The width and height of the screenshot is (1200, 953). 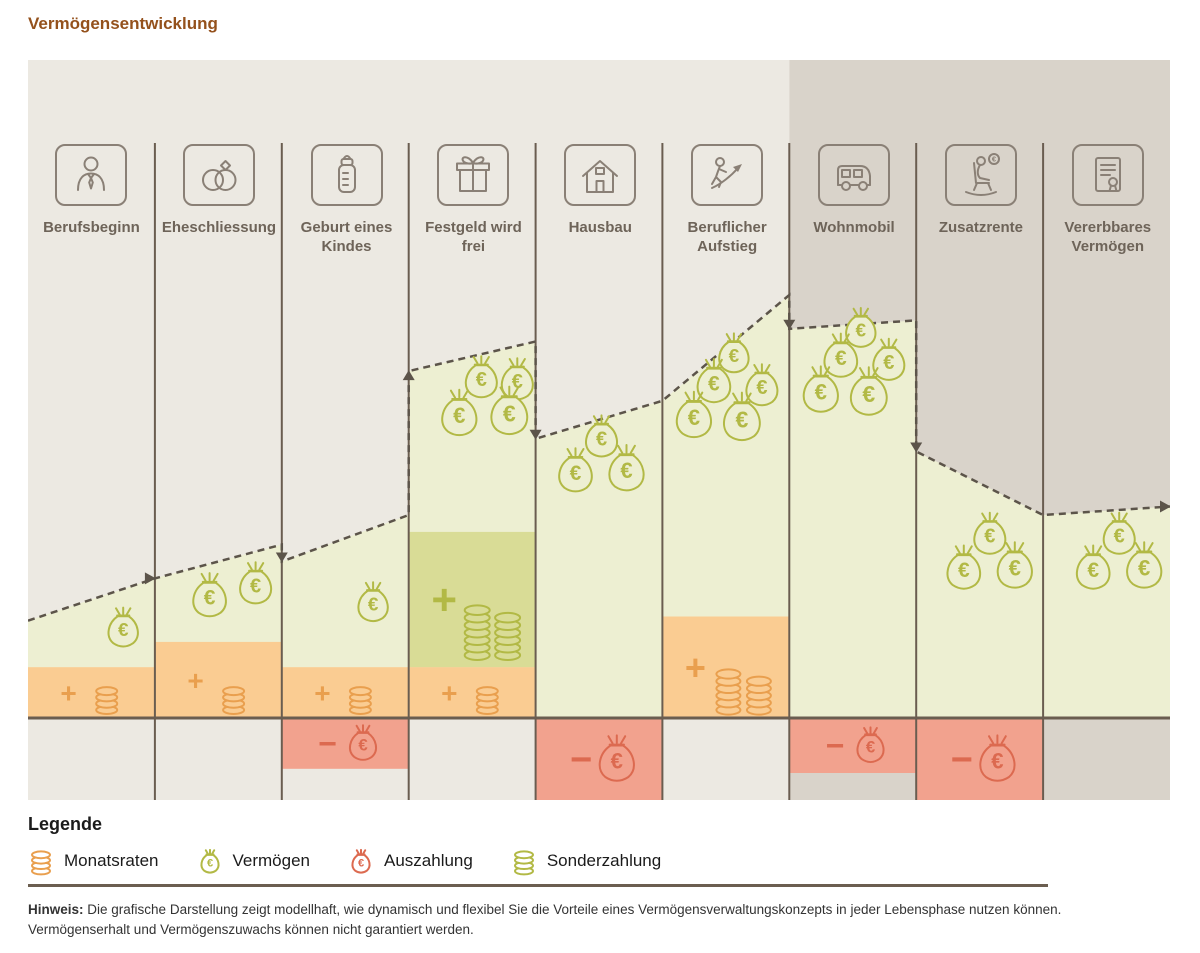 I want to click on phase-header-0: Berufsbeginn, so click(x=91, y=200).